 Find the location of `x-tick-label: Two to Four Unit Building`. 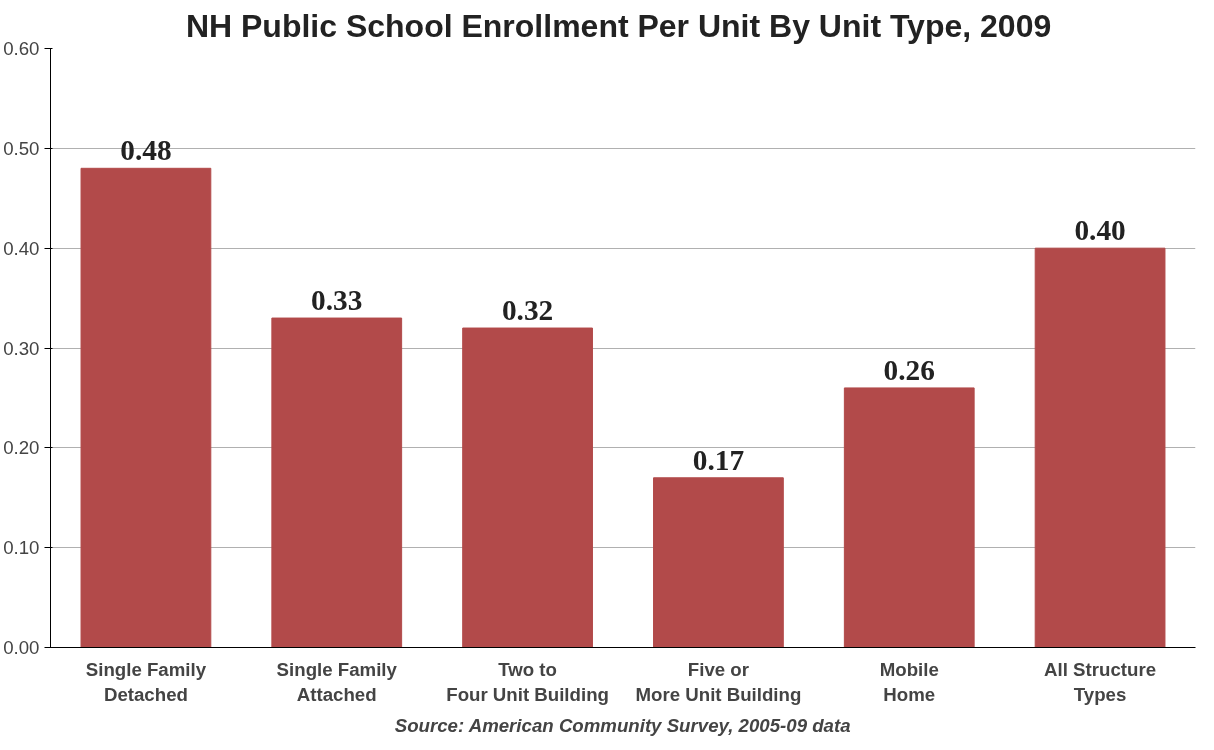

x-tick-label: Two to Four Unit Building is located at coordinates (527, 681).